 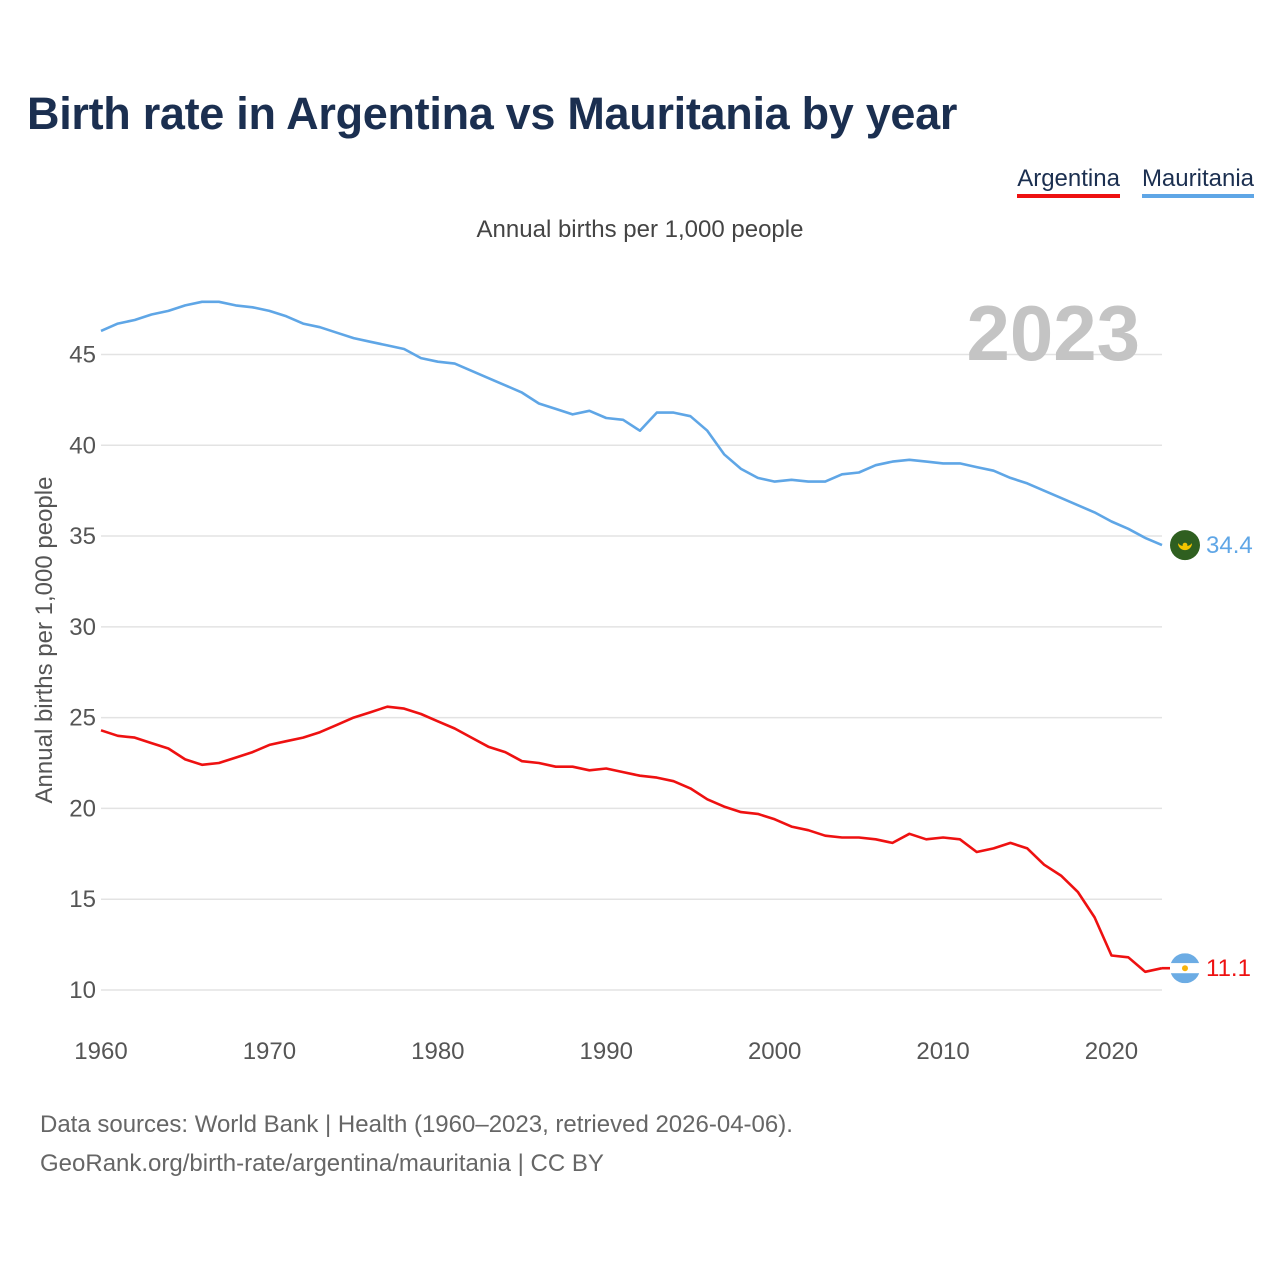 What do you see at coordinates (82, 354) in the screenshot?
I see `y-tick-label: 45` at bounding box center [82, 354].